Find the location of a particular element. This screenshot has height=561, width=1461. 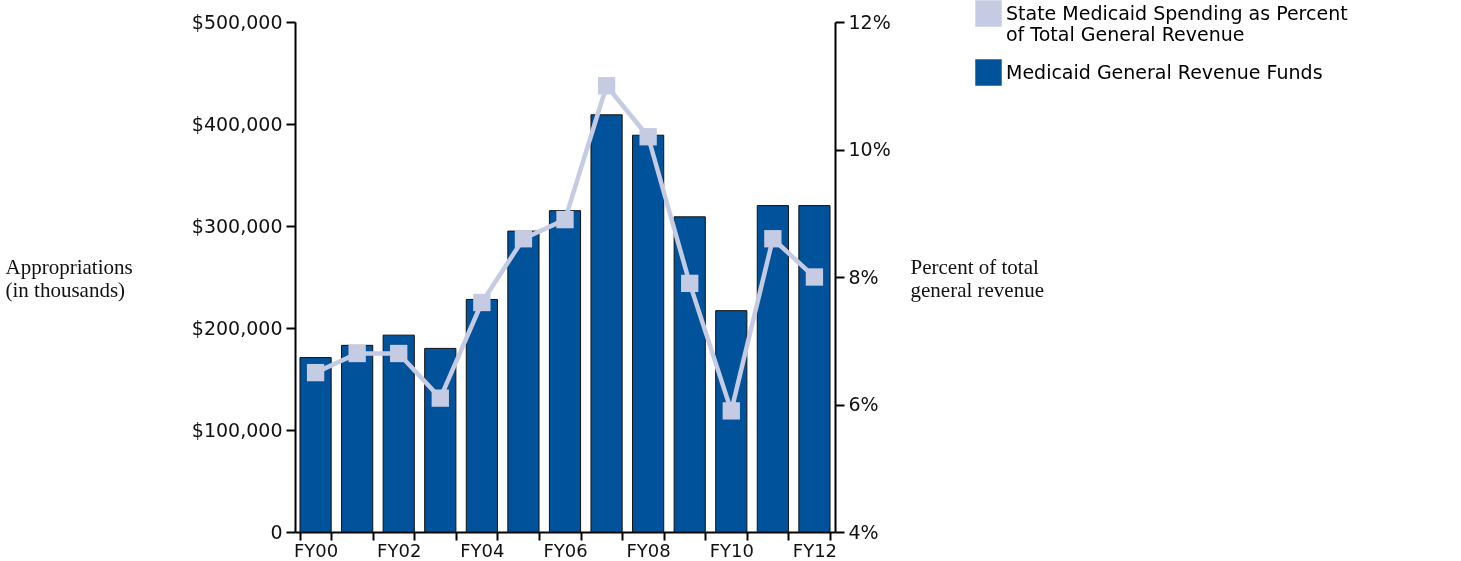

legend-label: Medicaid General Revenue Funds is located at coordinates (1164, 71).